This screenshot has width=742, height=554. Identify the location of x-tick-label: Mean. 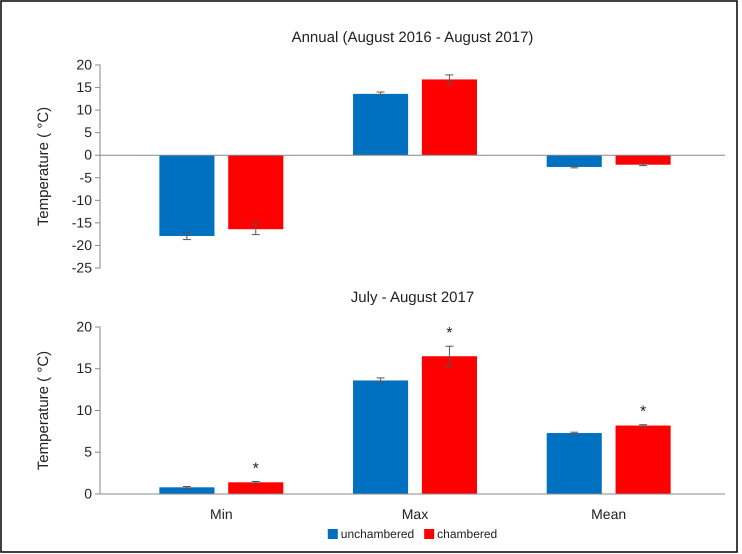
(608, 514).